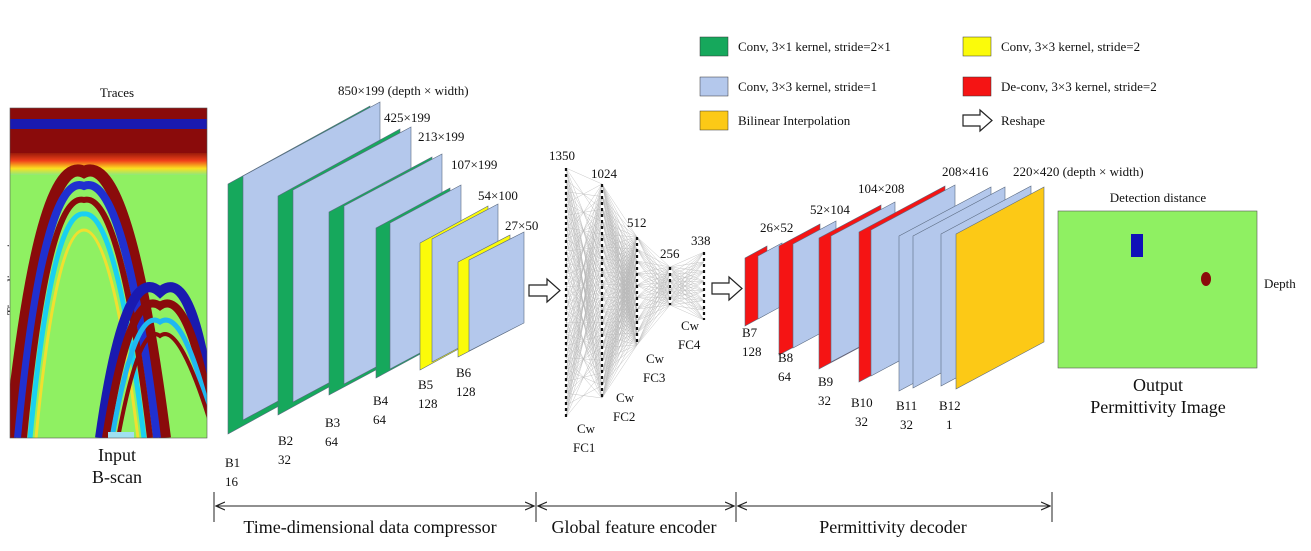  I want to click on block-b4-channels: 64, so click(380, 419).